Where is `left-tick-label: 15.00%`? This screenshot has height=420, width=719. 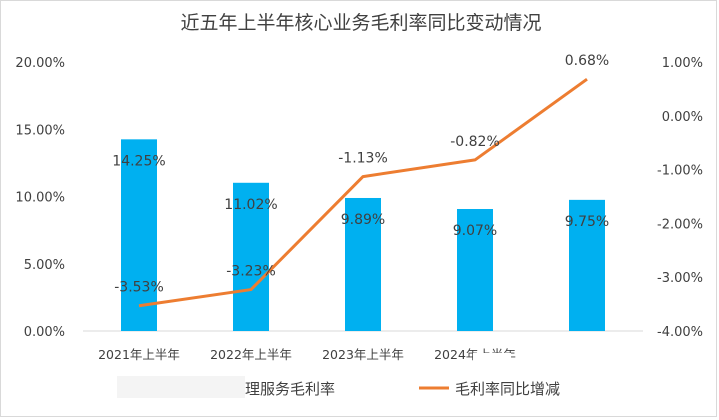
left-tick-label: 15.00% is located at coordinates (40, 130).